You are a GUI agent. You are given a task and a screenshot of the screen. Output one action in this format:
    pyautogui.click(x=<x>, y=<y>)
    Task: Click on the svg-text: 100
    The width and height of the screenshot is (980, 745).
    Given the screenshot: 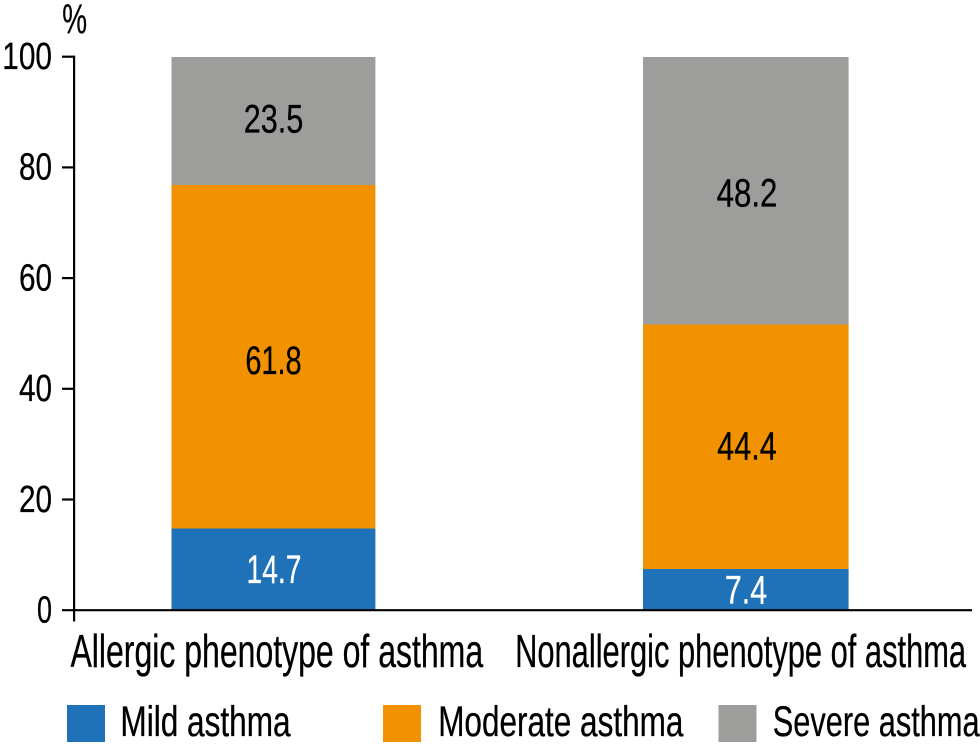 What is the action you would take?
    pyautogui.click(x=27, y=56)
    